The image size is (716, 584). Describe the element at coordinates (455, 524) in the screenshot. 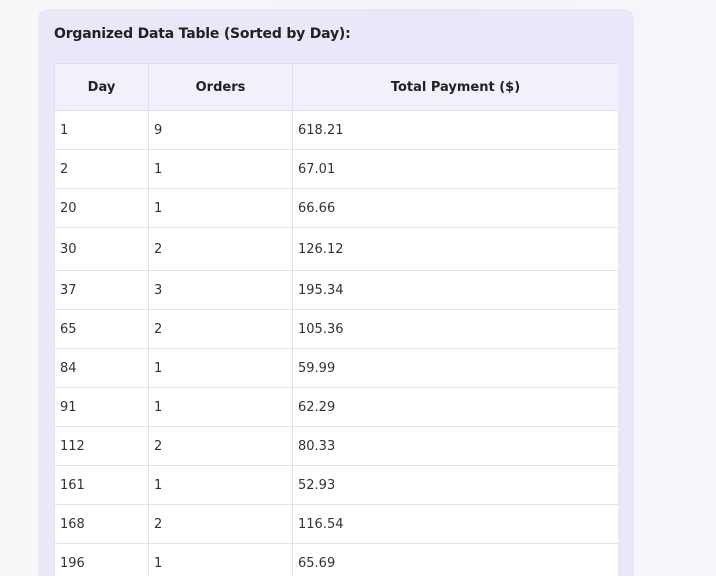

I see `cell-total-payment: 116.54` at that location.